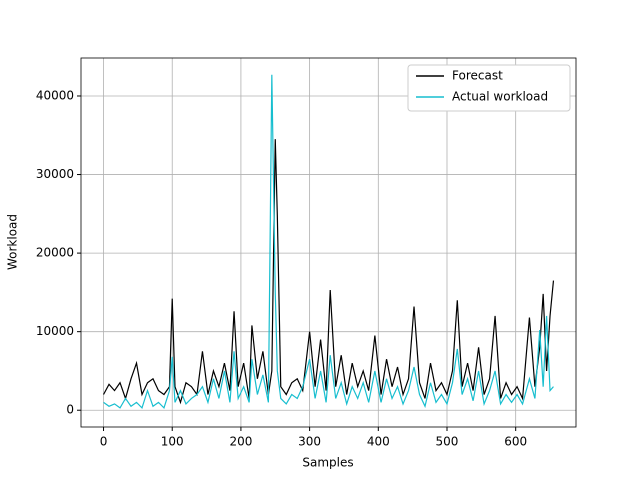 The height and width of the screenshot is (484, 640). I want to click on y-tick-label: 40000, so click(55, 95).